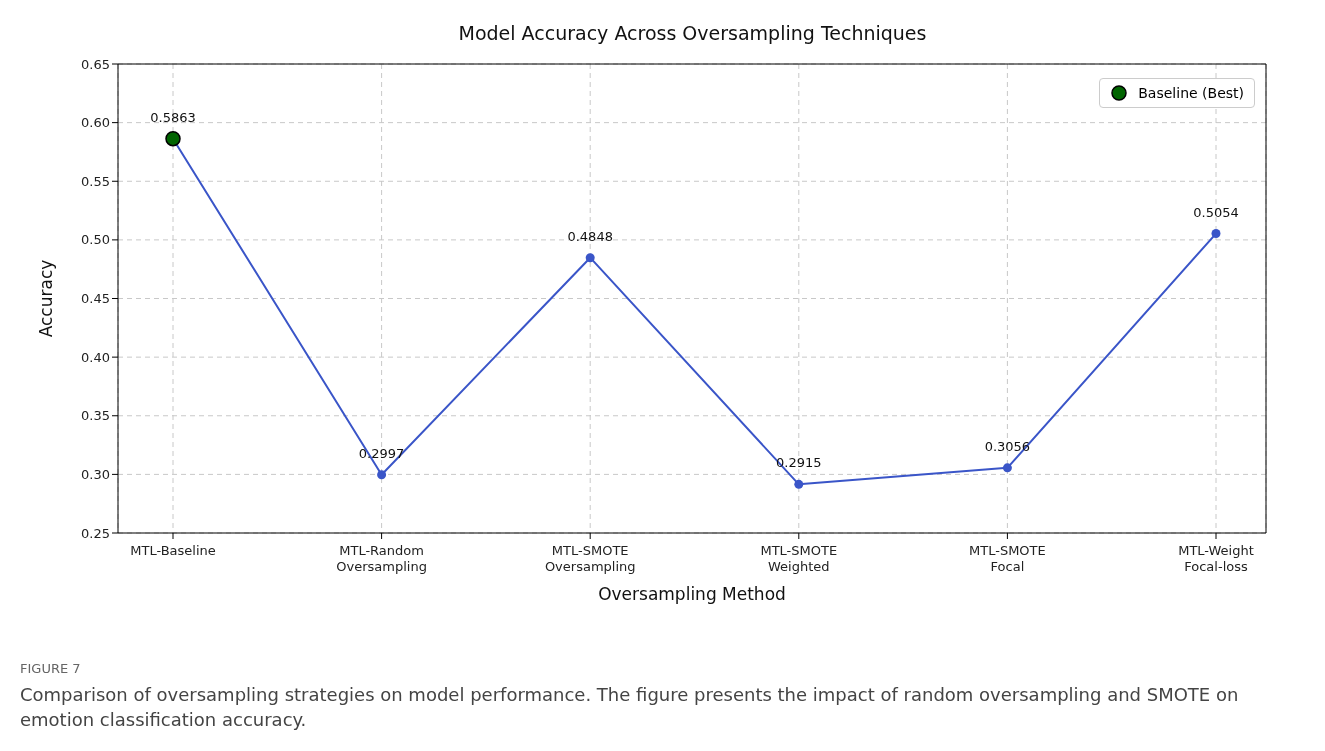 This screenshot has width=1325, height=751. What do you see at coordinates (692, 33) in the screenshot?
I see `chart-title: Model Accuracy Across Oversampling Techniques` at bounding box center [692, 33].